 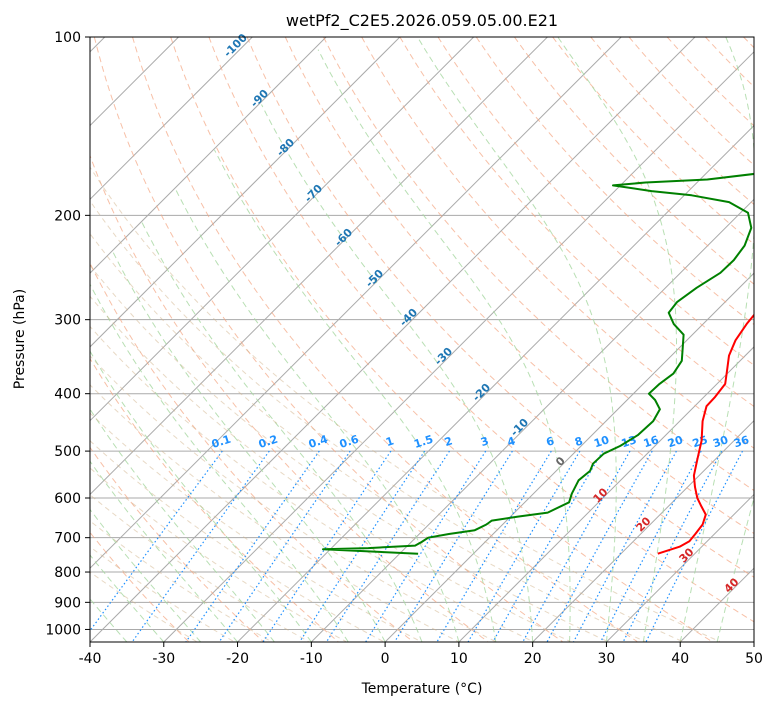 I want to click on x-tick-label: 30, so click(x=607, y=659).